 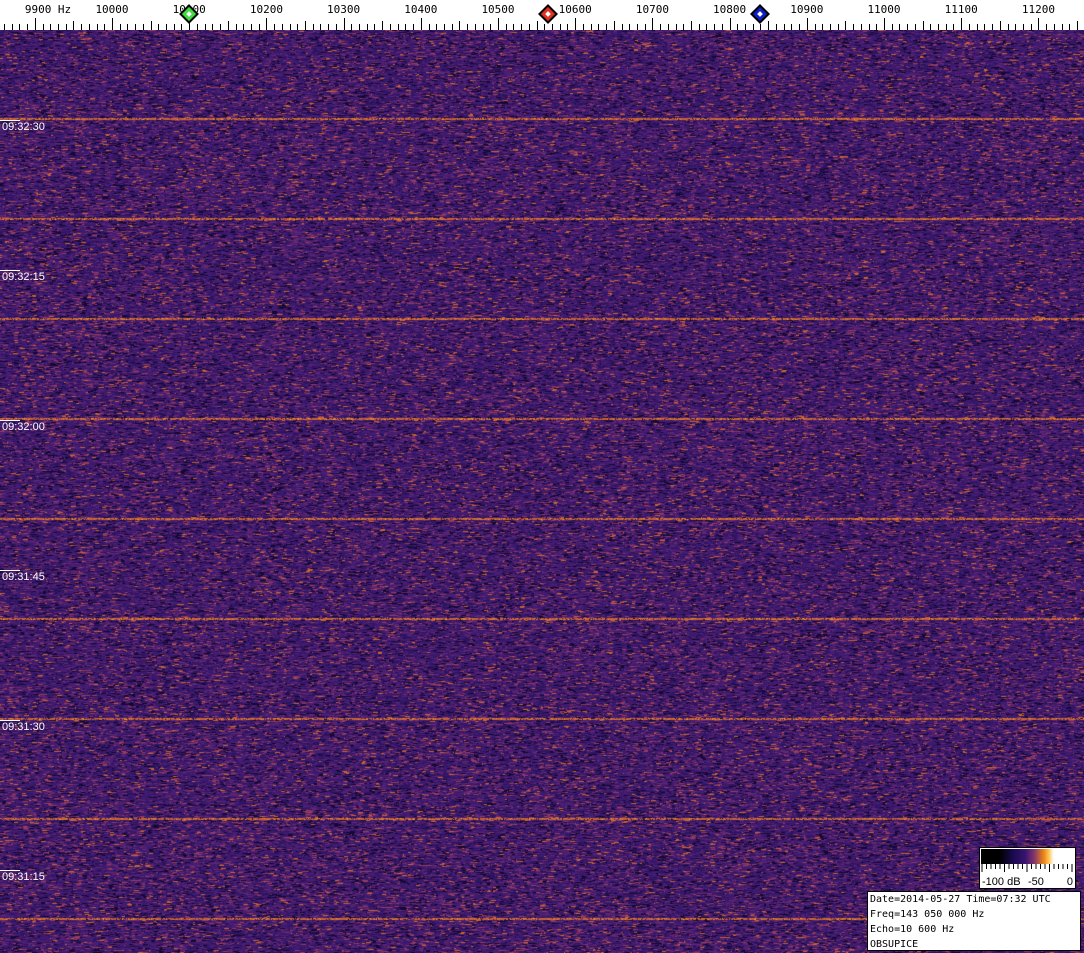 I want to click on axis-tick-label: 11000, so click(x=884, y=9).